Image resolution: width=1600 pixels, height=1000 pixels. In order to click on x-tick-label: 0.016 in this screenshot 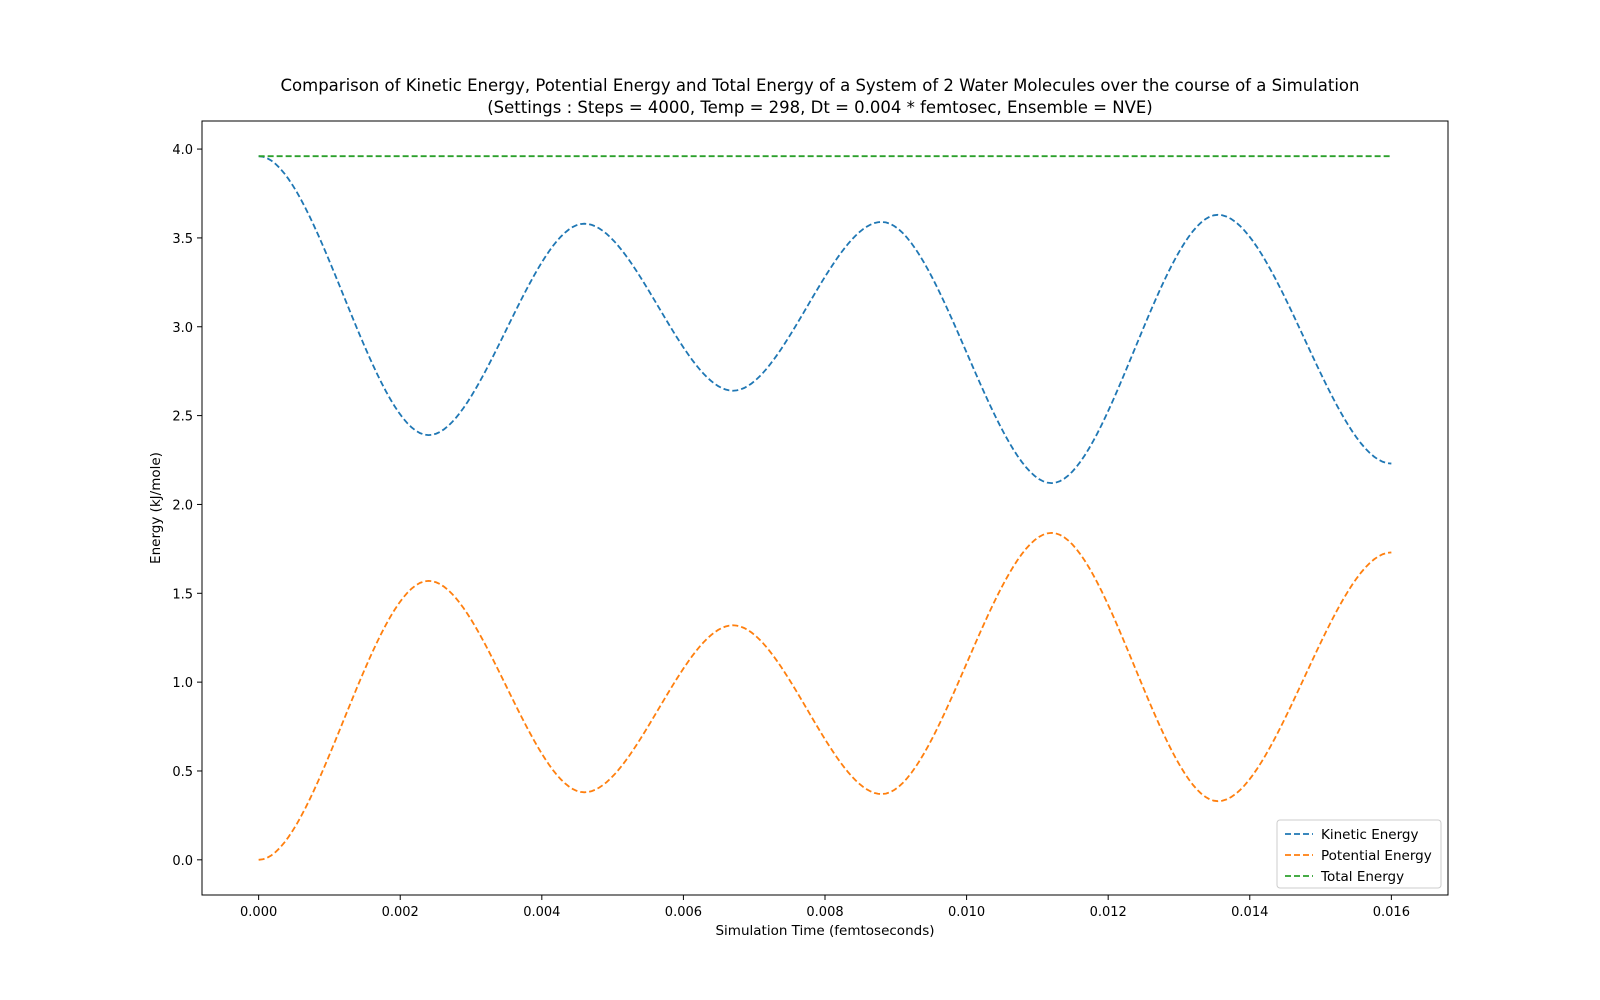, I will do `click(1391, 912)`.